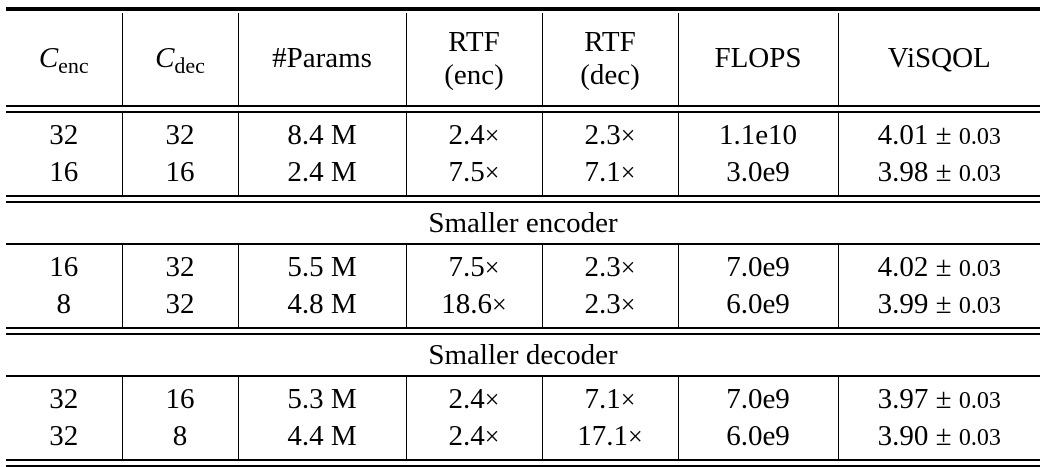 This screenshot has height=467, width=1046. I want to click on cell-visqol: 4.02 ± 0.03, so click(939, 267).